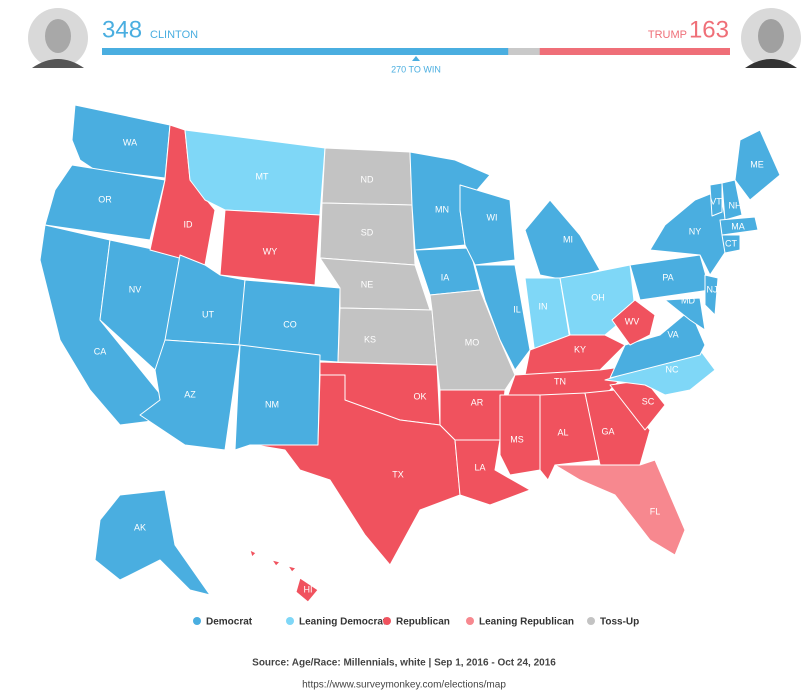 This screenshot has width=808, height=694. Describe the element at coordinates (619, 622) in the screenshot. I see `legend-label: Toss-Up` at that location.